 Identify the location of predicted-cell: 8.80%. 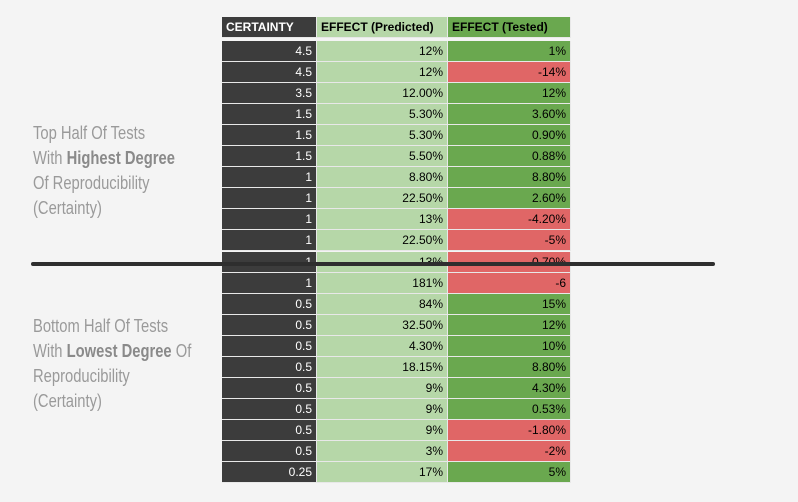
(382, 178).